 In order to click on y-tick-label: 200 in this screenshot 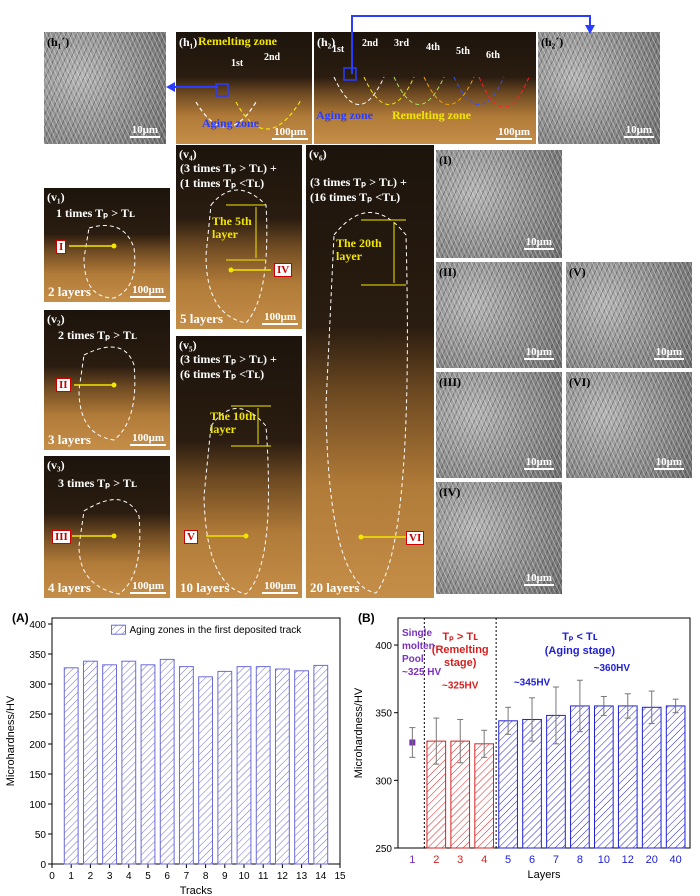, I will do `click(37, 745)`.